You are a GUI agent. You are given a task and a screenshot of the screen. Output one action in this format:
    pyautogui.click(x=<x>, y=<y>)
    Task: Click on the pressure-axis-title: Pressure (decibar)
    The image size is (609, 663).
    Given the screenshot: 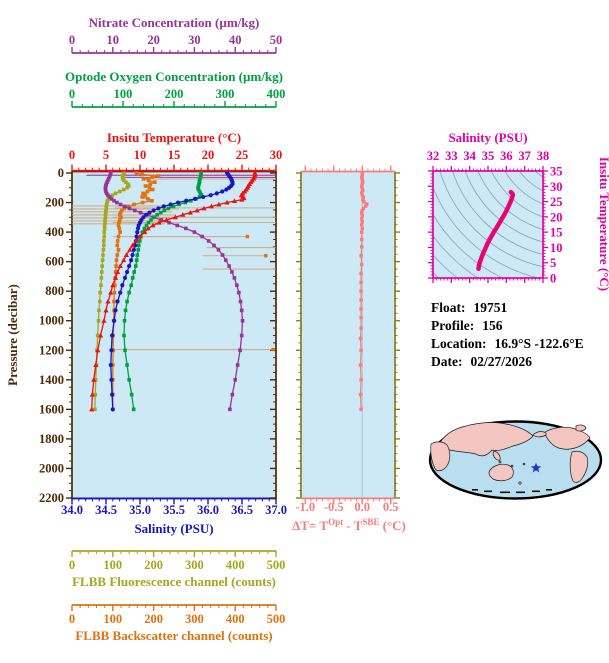 What is the action you would take?
    pyautogui.click(x=12, y=335)
    